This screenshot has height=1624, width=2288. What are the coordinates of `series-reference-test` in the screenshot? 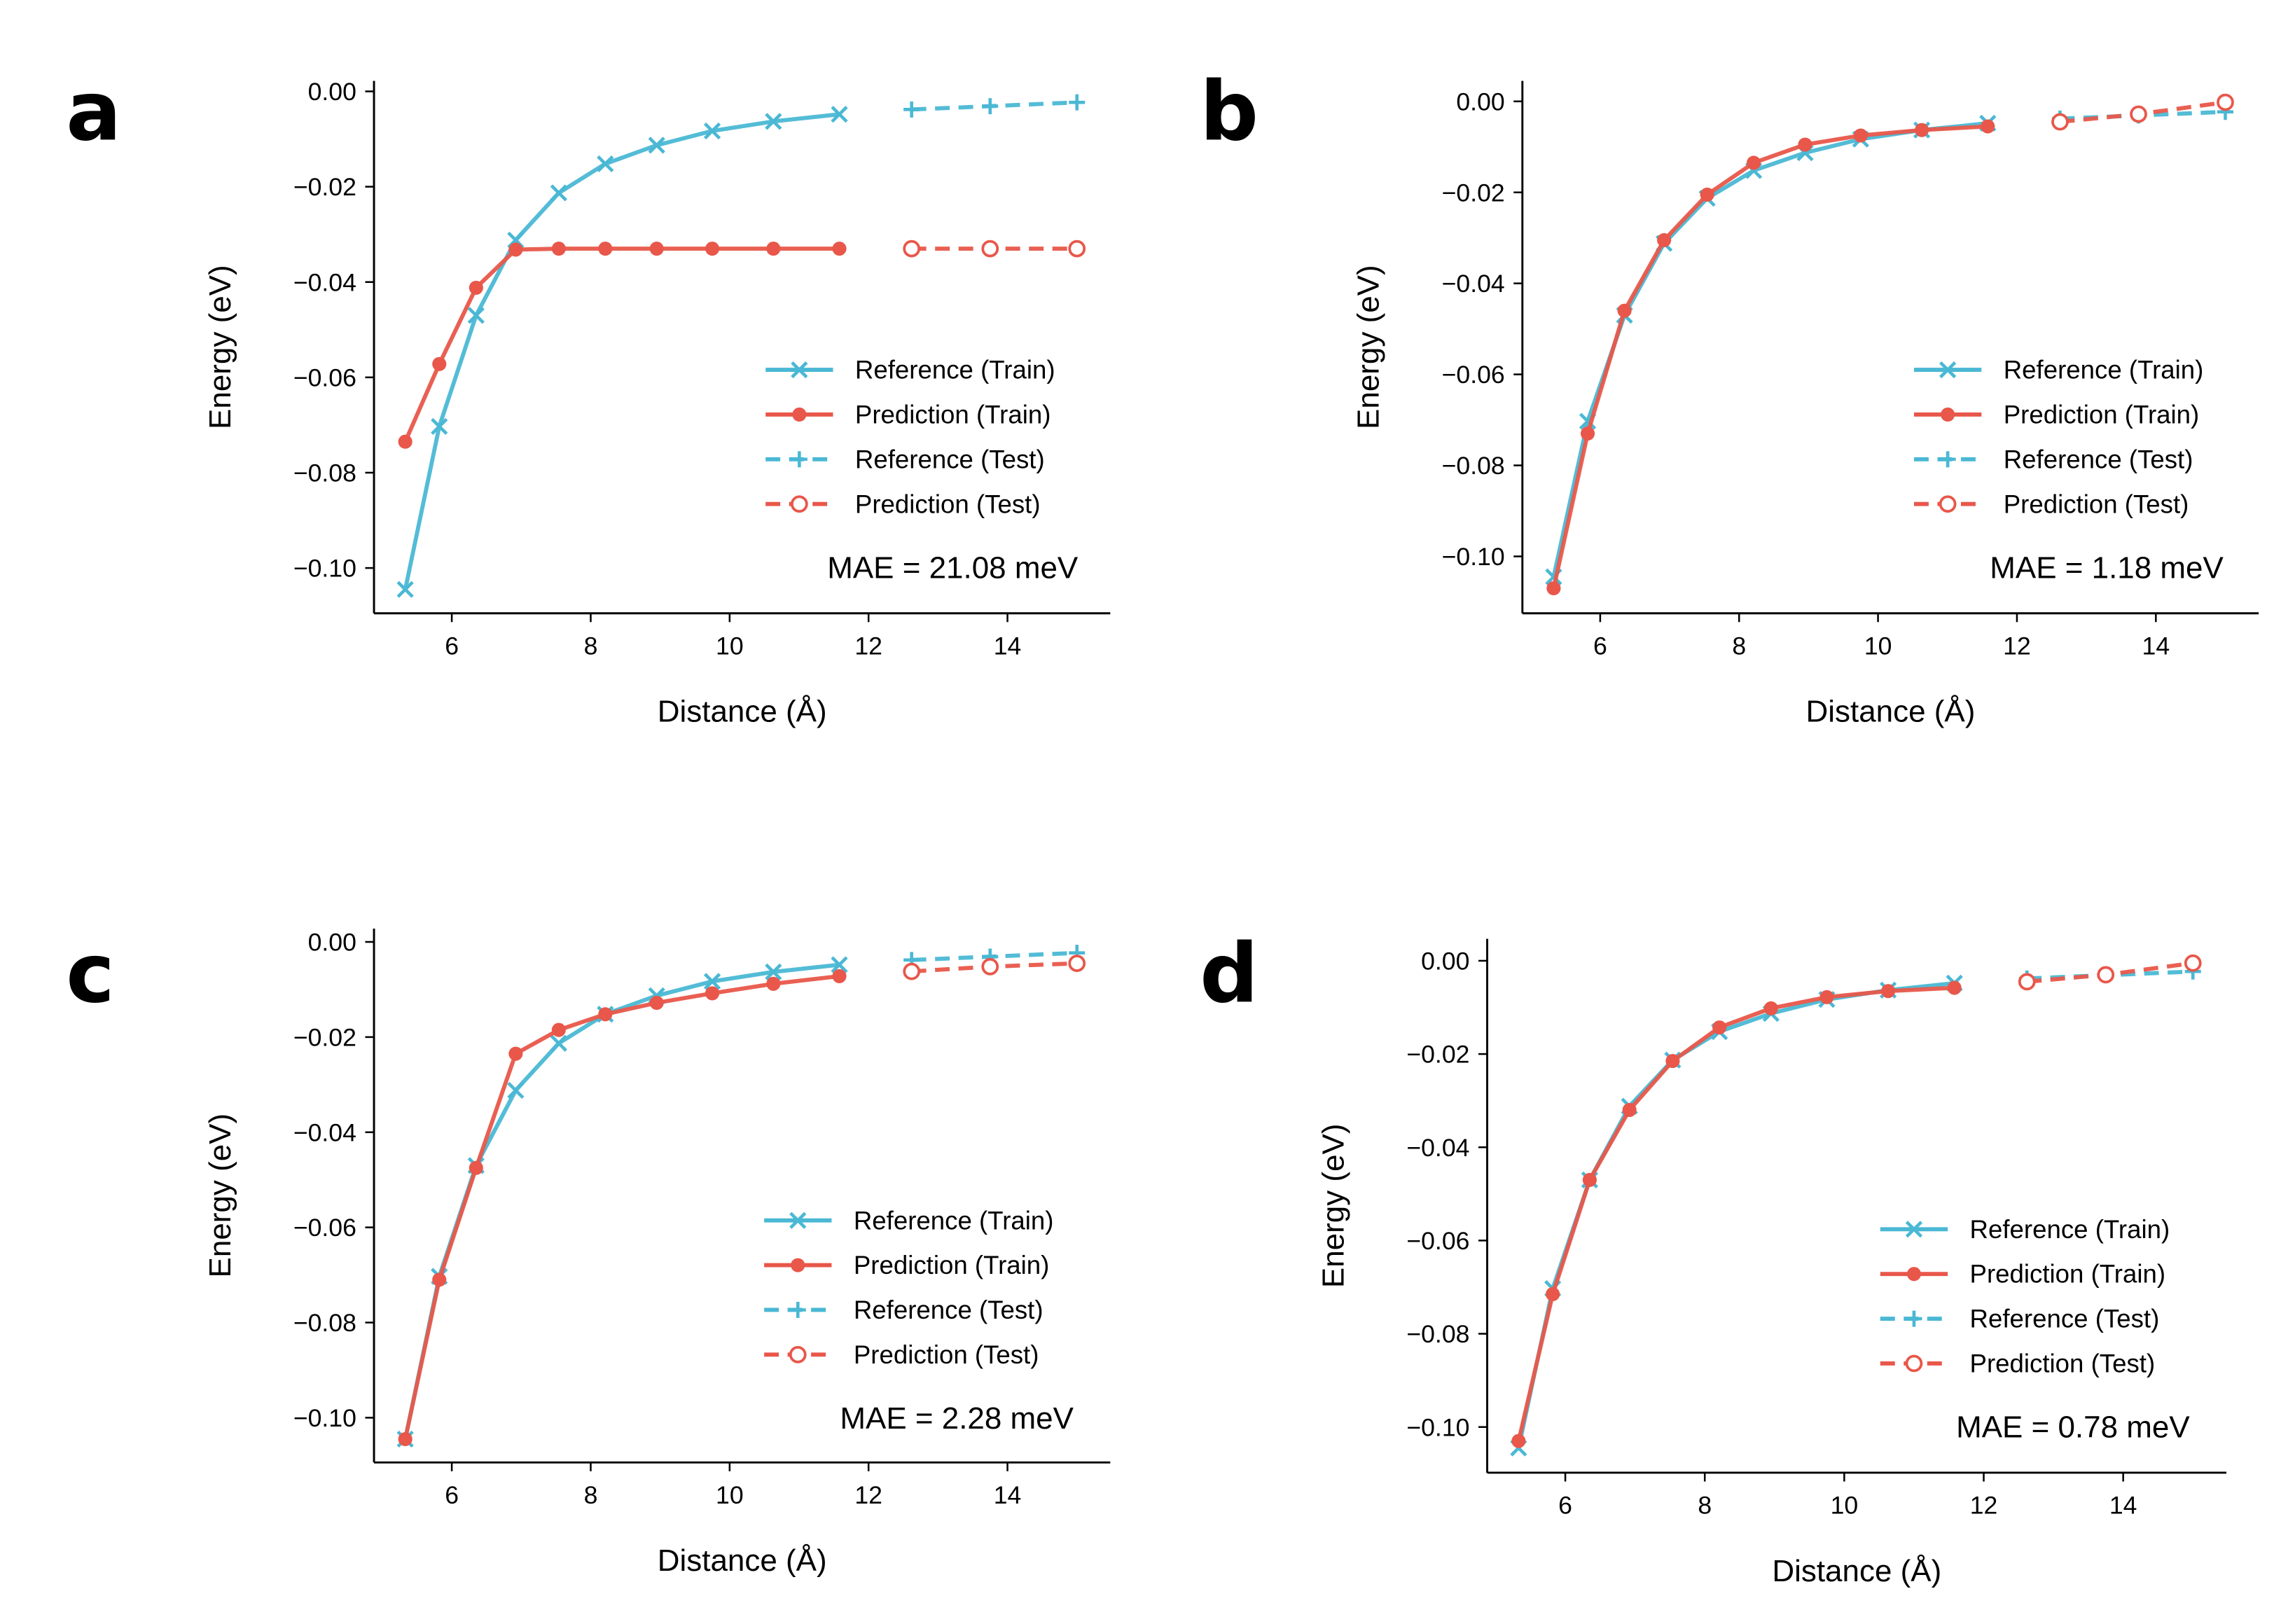 It's located at (994, 106).